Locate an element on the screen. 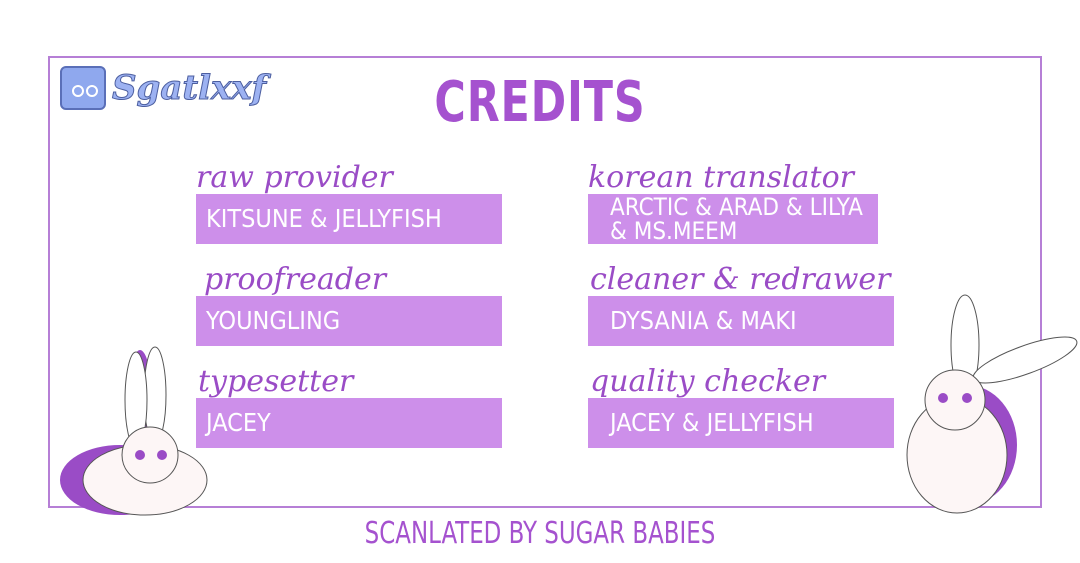  role-label: quality checker is located at coordinates (708, 381).